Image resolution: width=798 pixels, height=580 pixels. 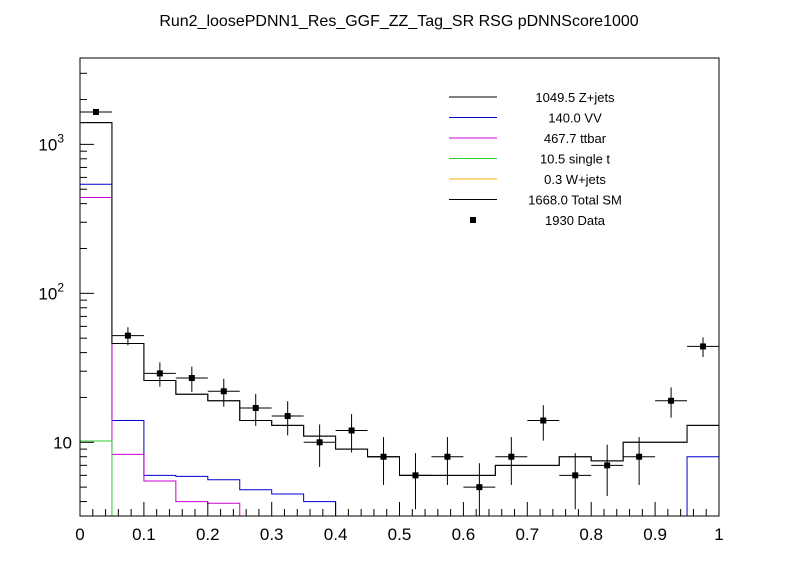 I want to click on legend-label: 0.3 W+jets, so click(x=575, y=179).